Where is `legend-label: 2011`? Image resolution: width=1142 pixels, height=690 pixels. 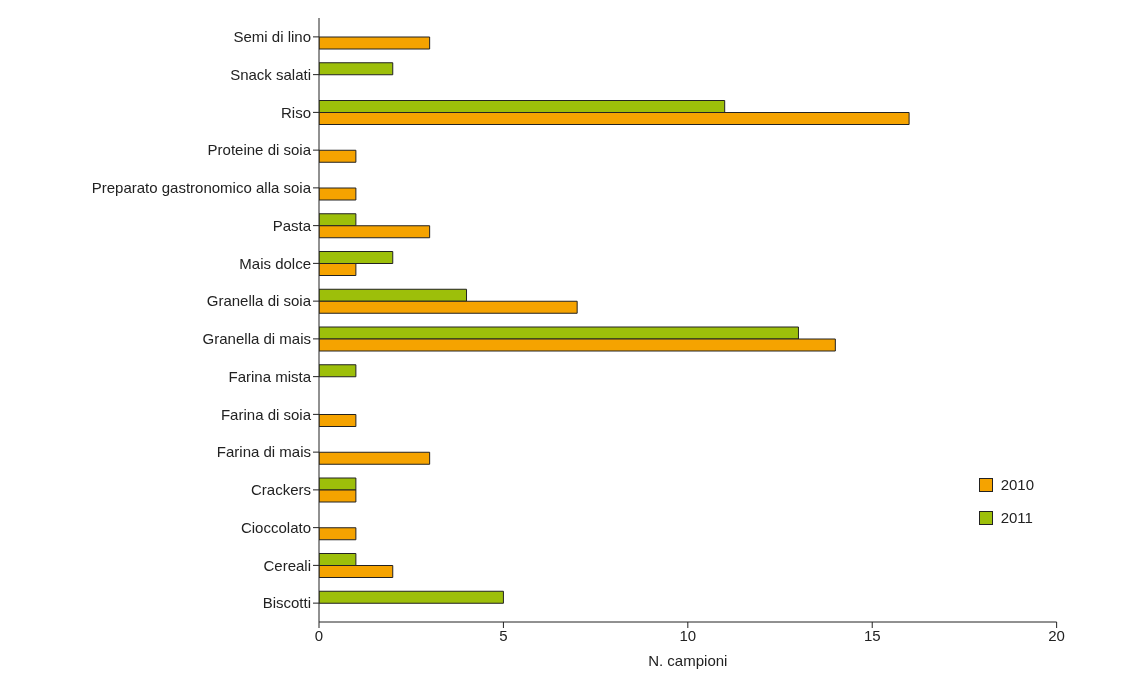 legend-label: 2011 is located at coordinates (1016, 517).